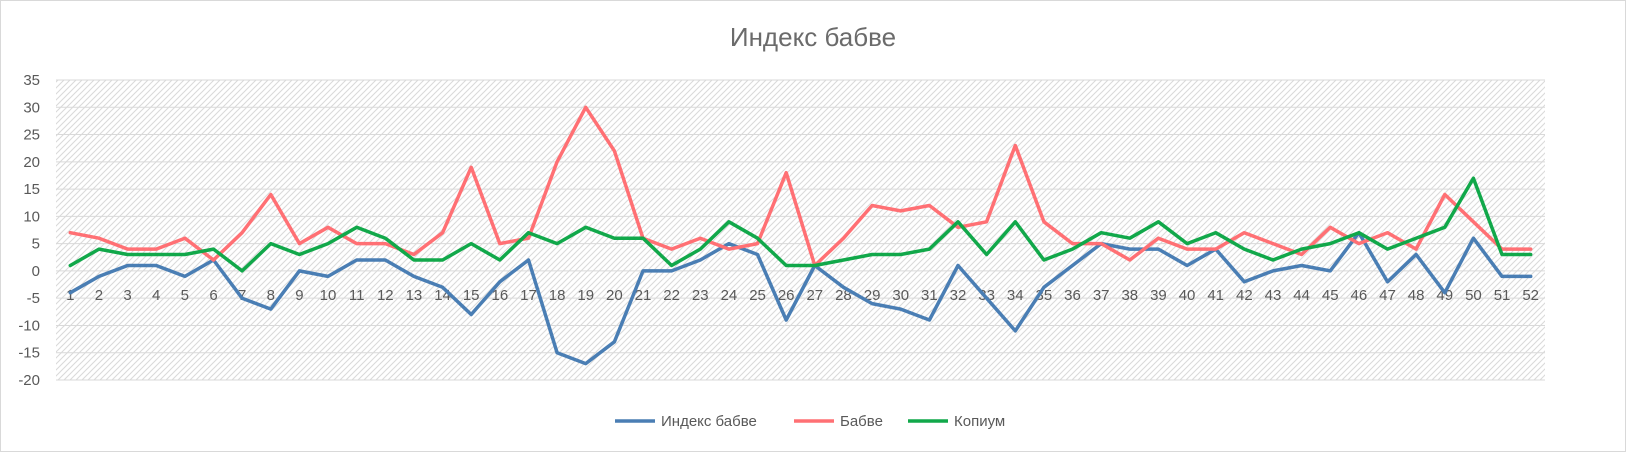  Describe the element at coordinates (156, 295) in the screenshot. I see `x-tick-label: 4` at that location.